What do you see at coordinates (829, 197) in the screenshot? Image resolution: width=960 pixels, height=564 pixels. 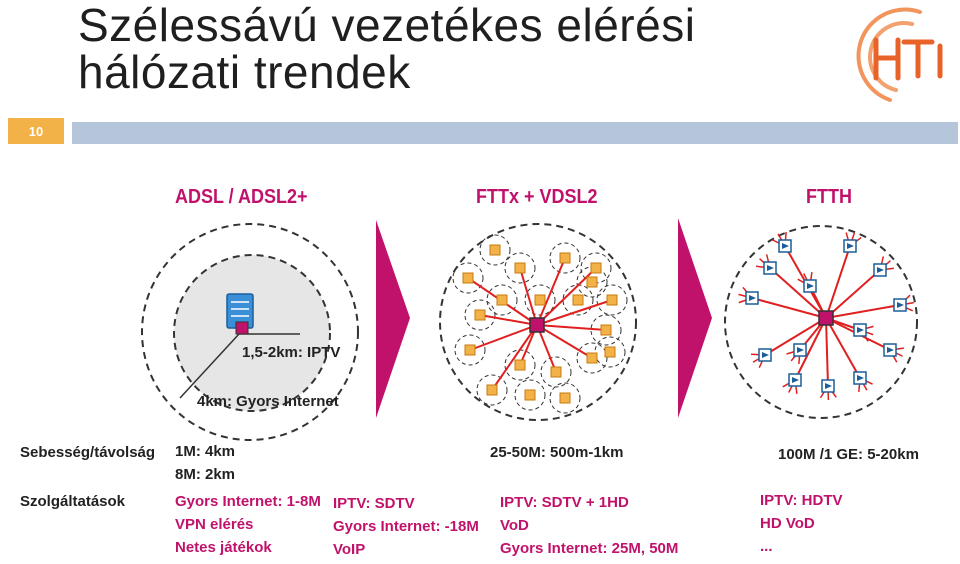 I see `heading-ftth: FTTH` at bounding box center [829, 197].